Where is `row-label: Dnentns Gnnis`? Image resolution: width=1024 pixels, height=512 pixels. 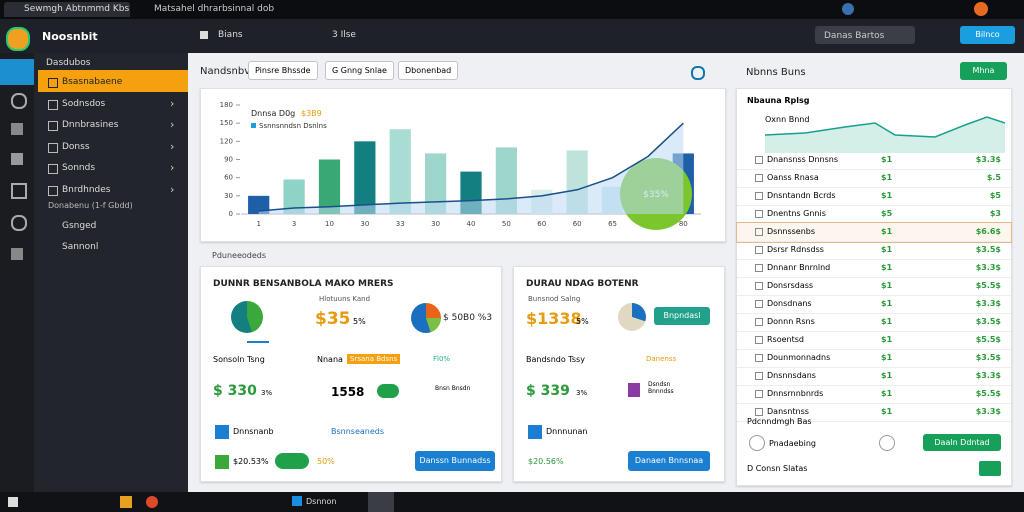
row-label: Dnentns Gnnis is located at coordinates (796, 213).